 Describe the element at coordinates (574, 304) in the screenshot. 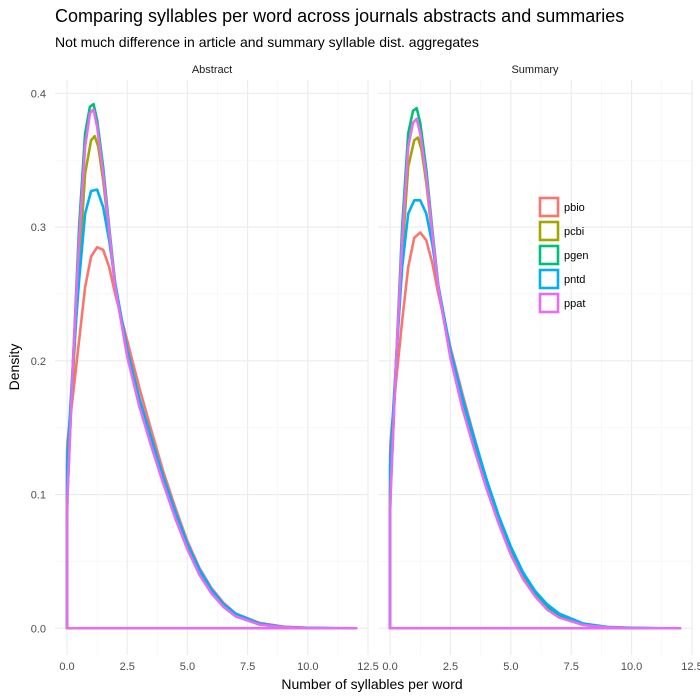

I see `legend-label-ppat: ppat` at that location.